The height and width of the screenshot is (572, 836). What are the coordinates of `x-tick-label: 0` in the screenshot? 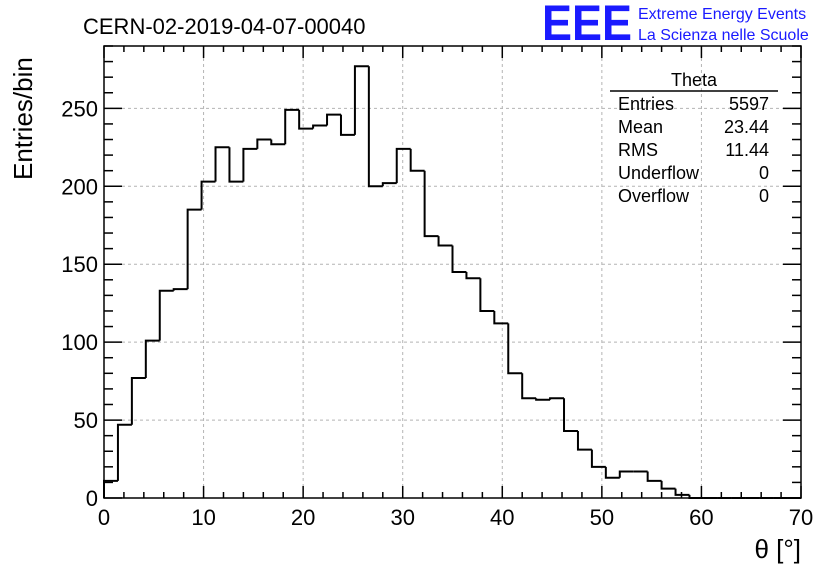 It's located at (104, 517).